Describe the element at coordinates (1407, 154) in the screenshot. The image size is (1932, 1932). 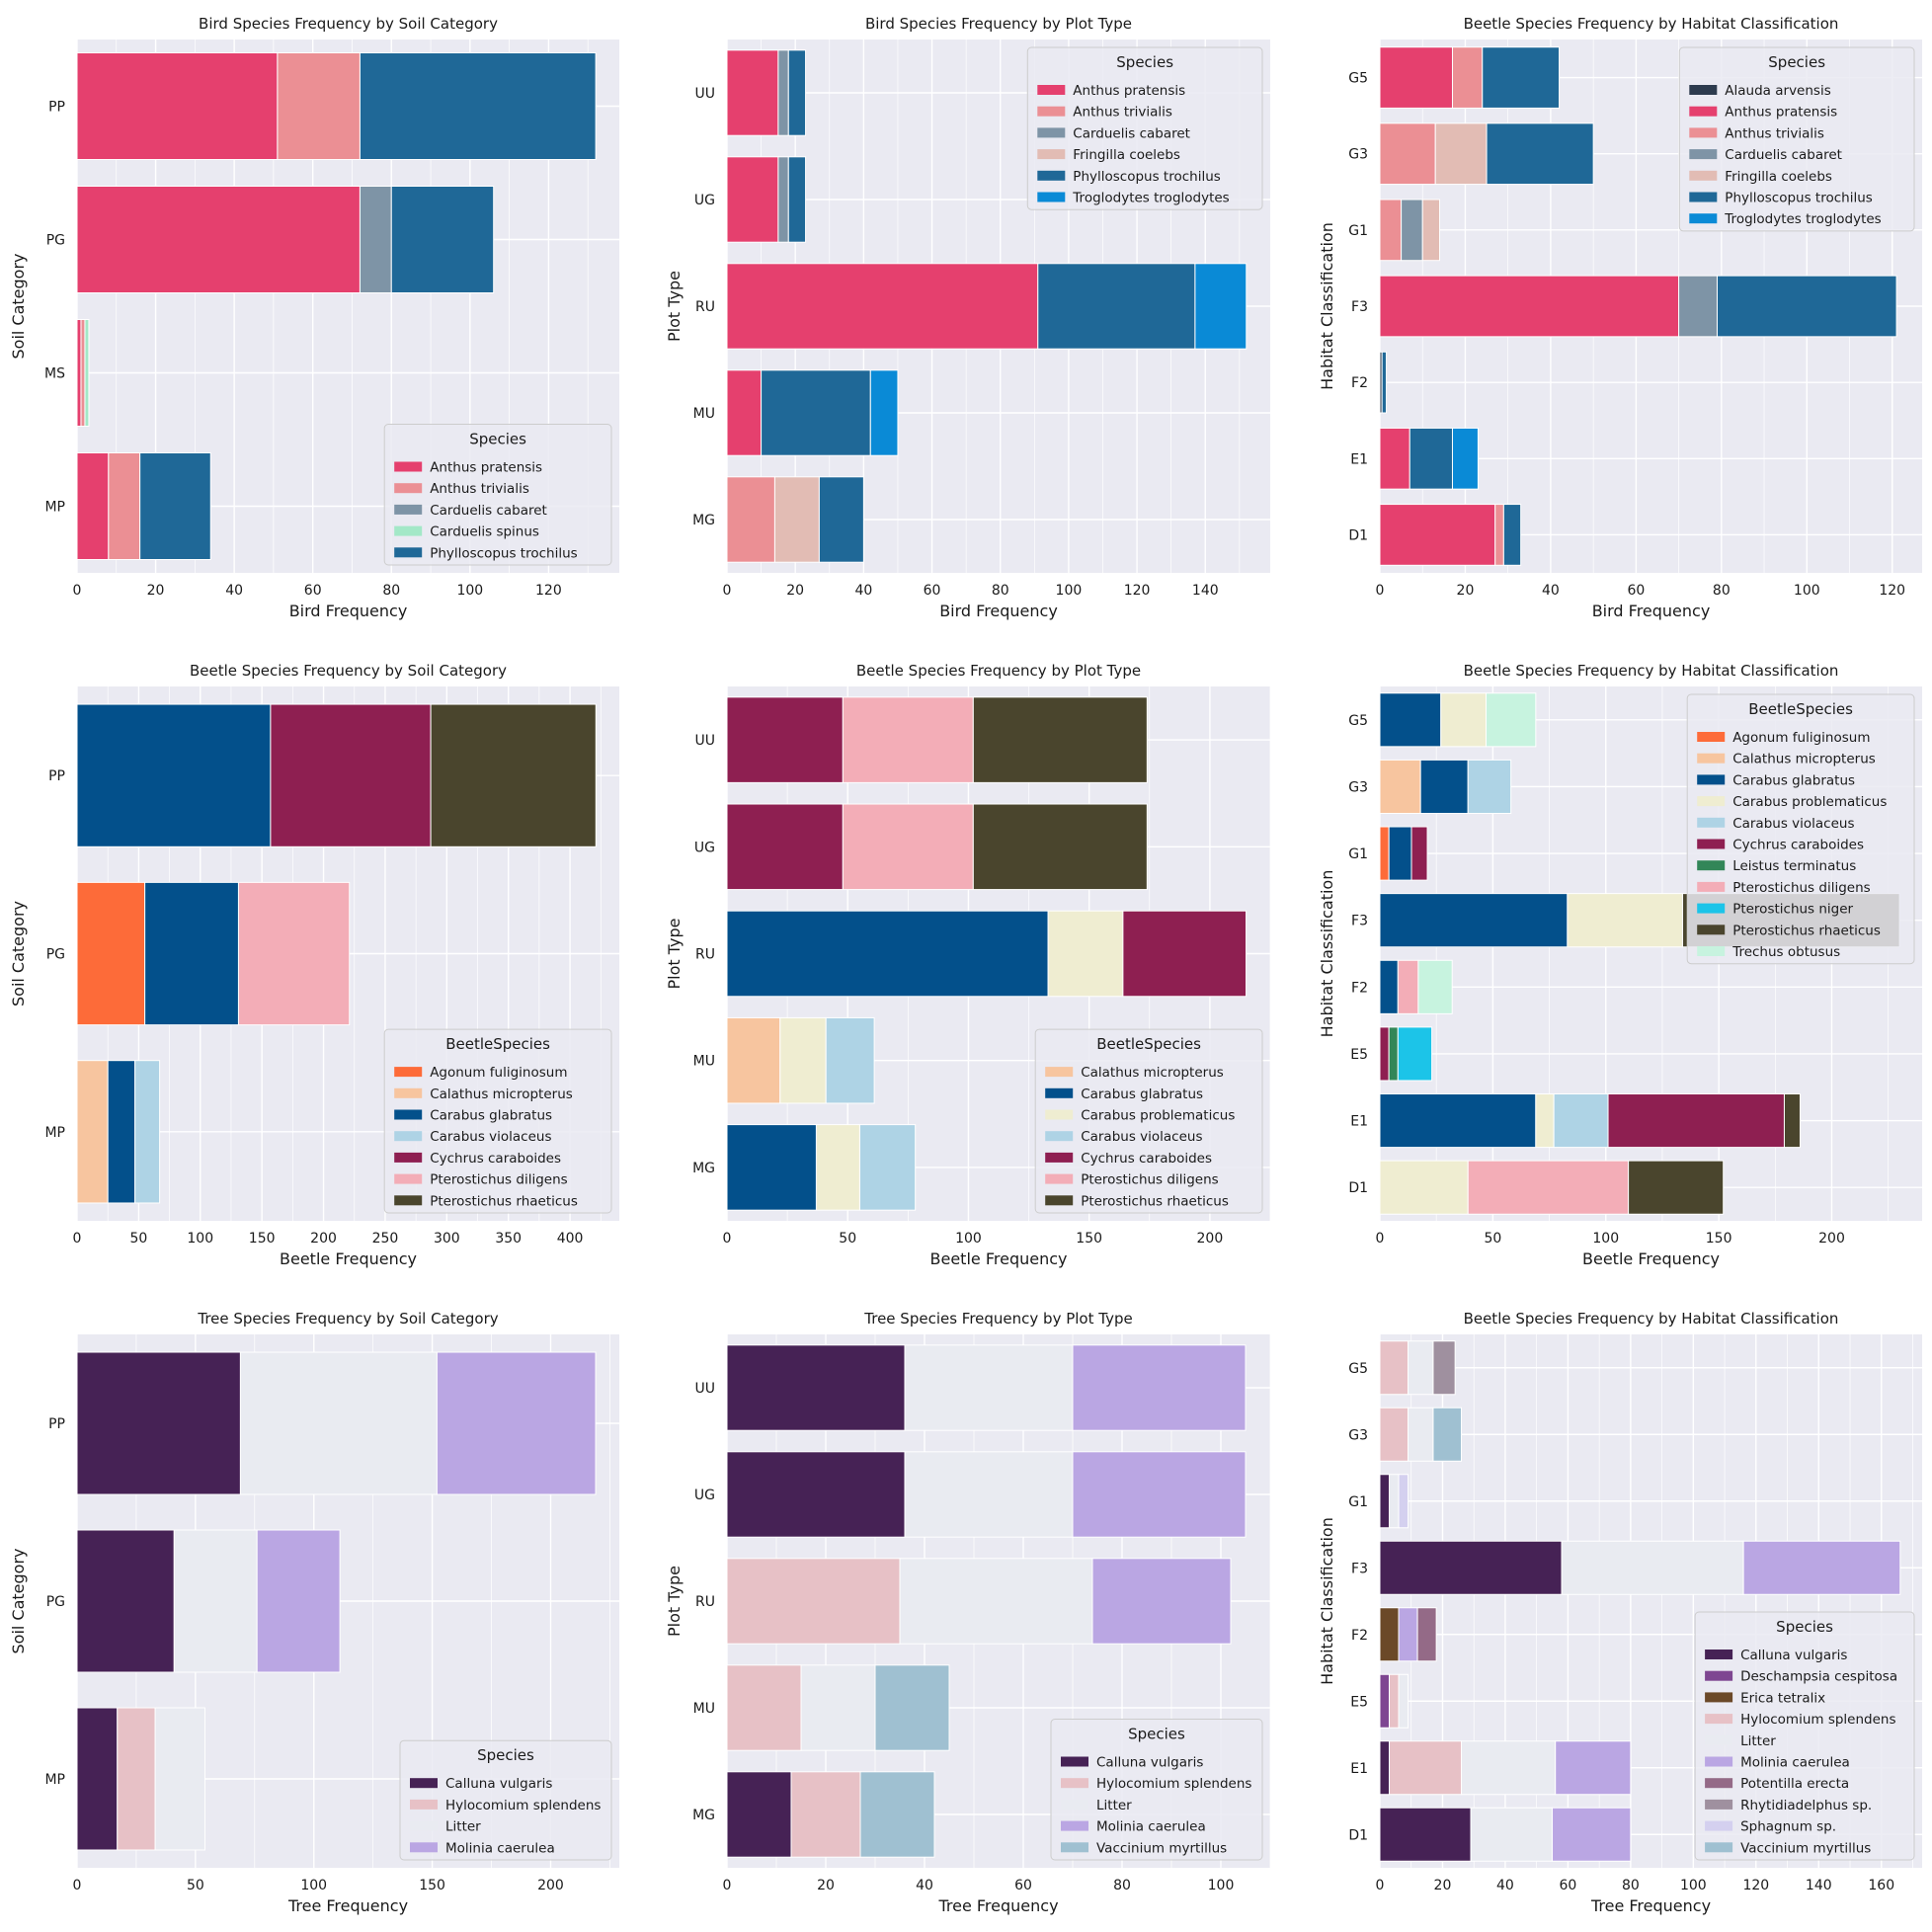
I see `bar-anthus-trivialis-g3` at that location.